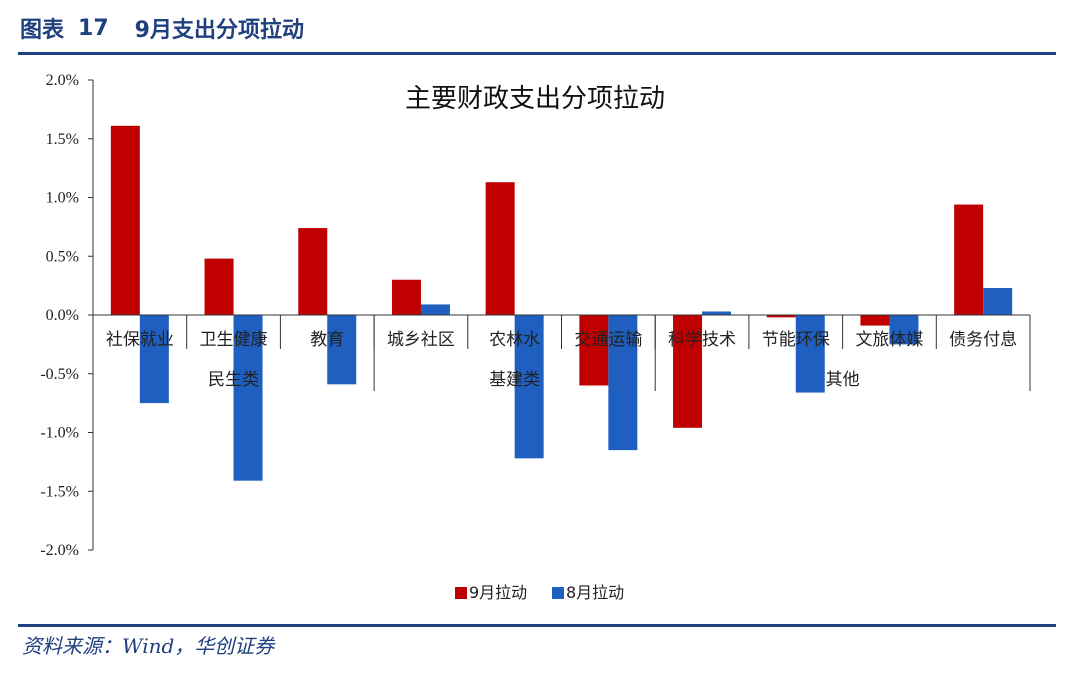  I want to click on source-note: 资料来源：Wind，华创证券, so click(148, 646).